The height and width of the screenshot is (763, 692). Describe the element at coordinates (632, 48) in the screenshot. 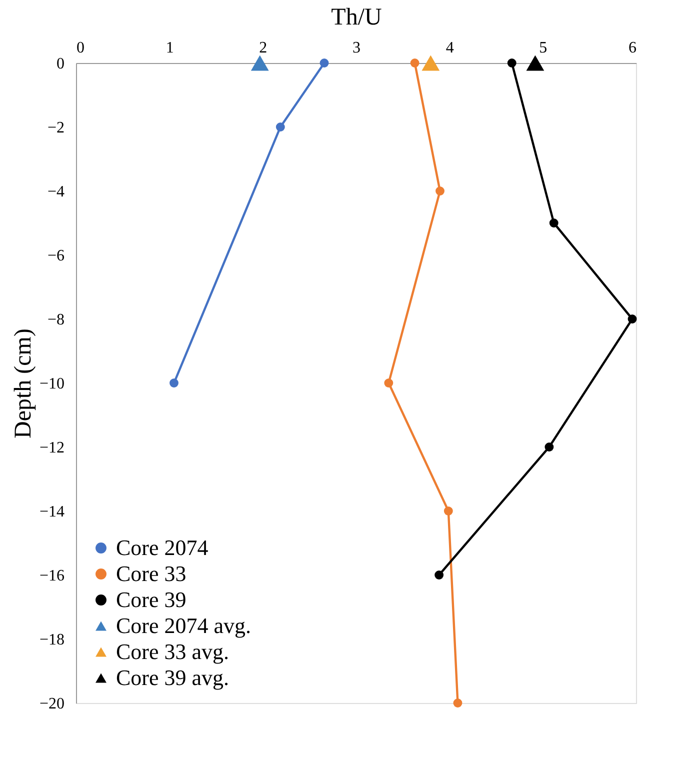

I see `x-tick-label: 6` at that location.